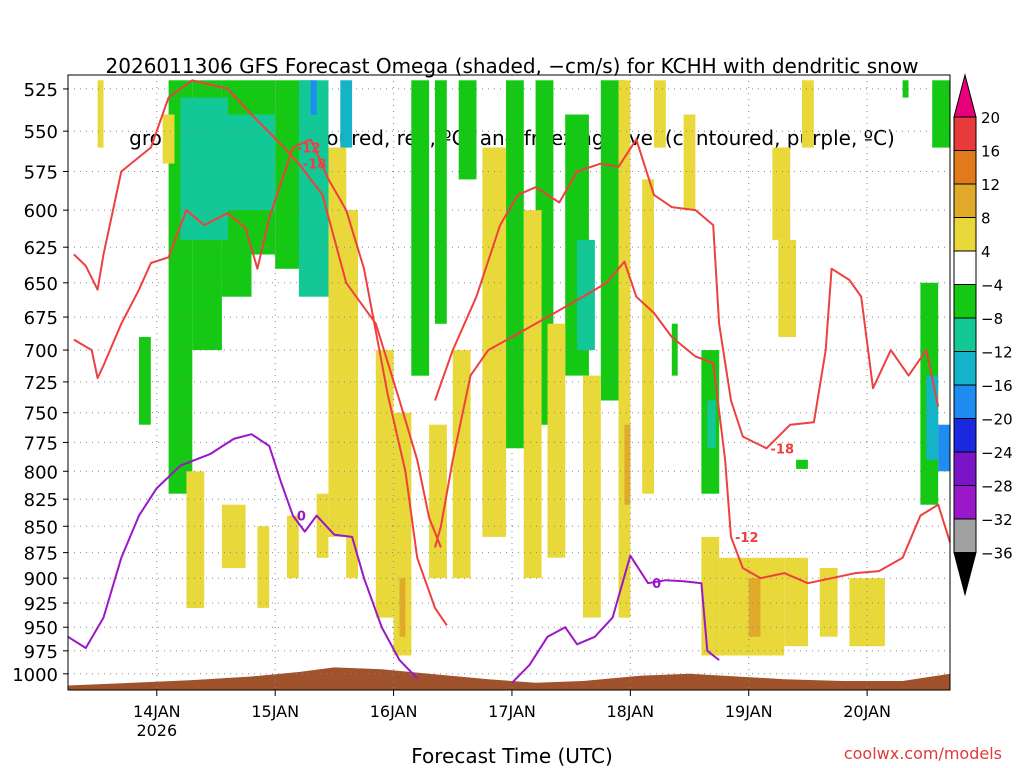 This screenshot has height=768, width=1024. I want to click on y-tick-label: 750, so click(41, 414).